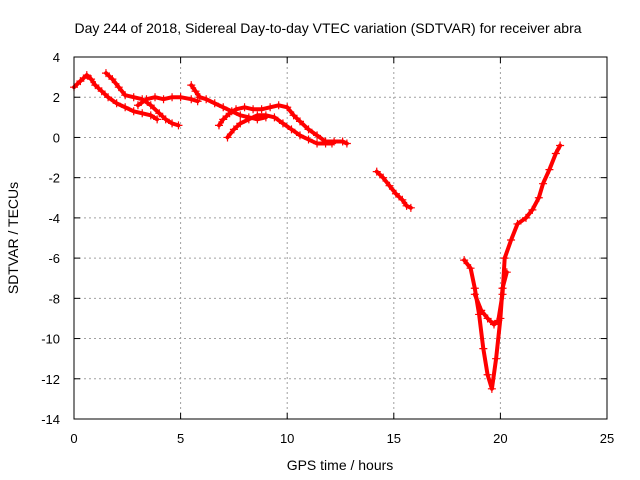 This screenshot has height=480, width=640. What do you see at coordinates (50, 419) in the screenshot?
I see `y-tick-label: -14` at bounding box center [50, 419].